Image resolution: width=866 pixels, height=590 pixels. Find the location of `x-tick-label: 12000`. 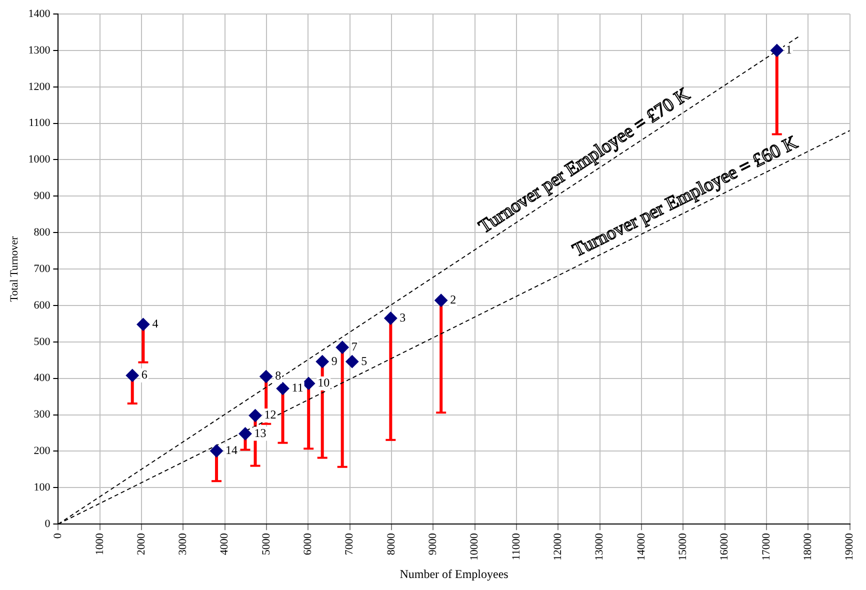

x-tick-label: 12000 is located at coordinates (558, 546).